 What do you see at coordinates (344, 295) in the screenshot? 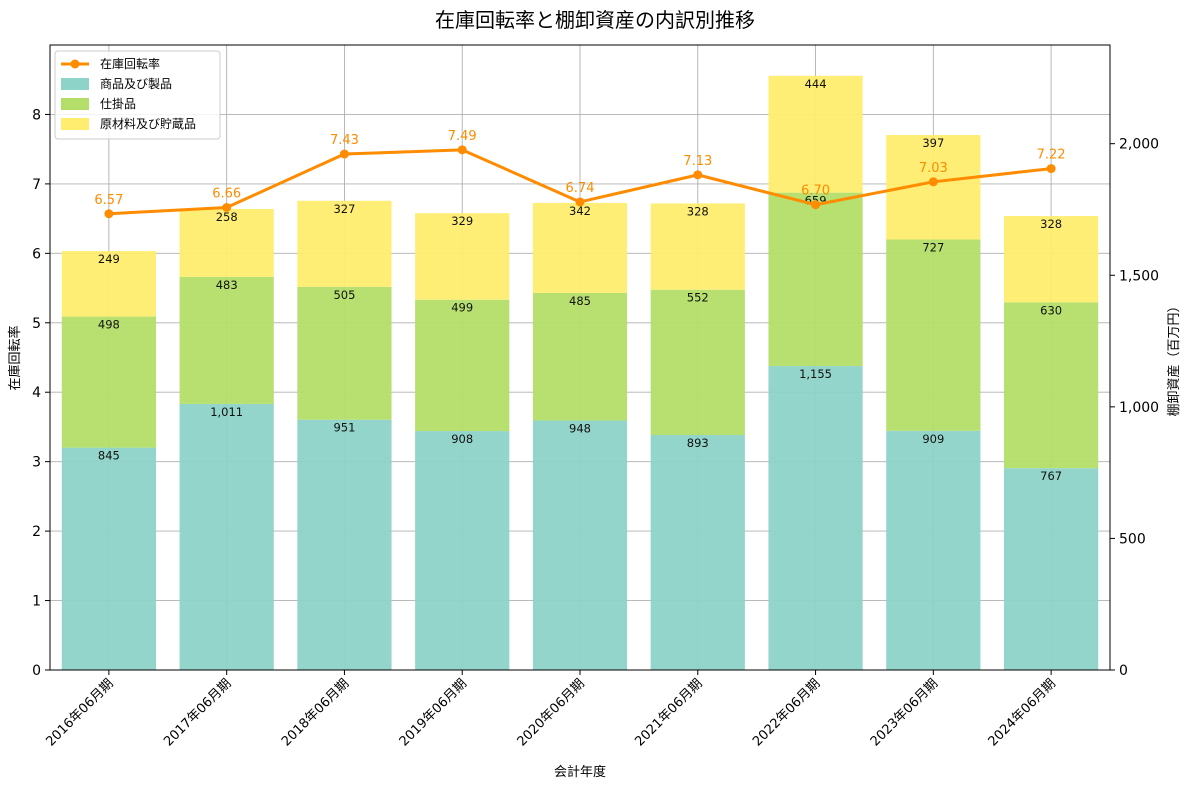
I see `bar-value-label: 505` at bounding box center [344, 295].